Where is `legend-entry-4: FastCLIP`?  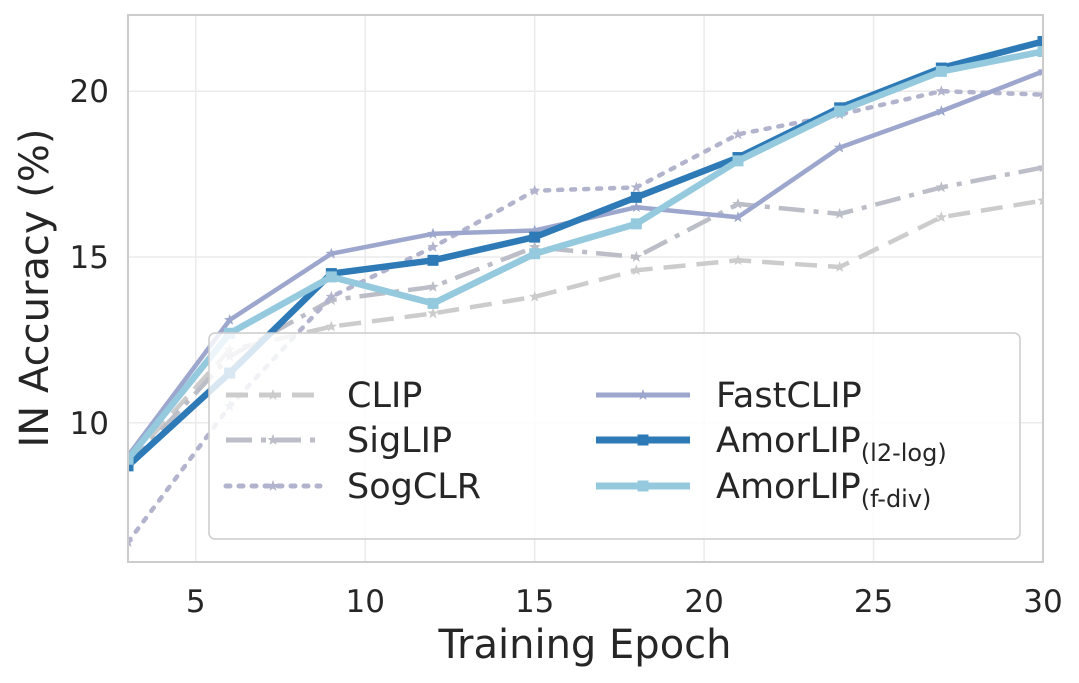 legend-entry-4: FastCLIP is located at coordinates (729, 396).